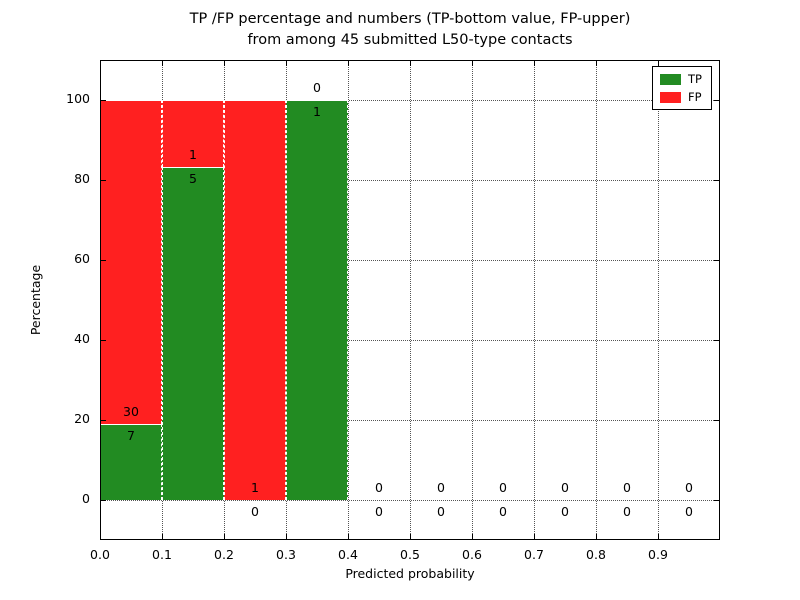  What do you see at coordinates (410, 554) in the screenshot?
I see `x-tick-label: 0.5` at bounding box center [410, 554].